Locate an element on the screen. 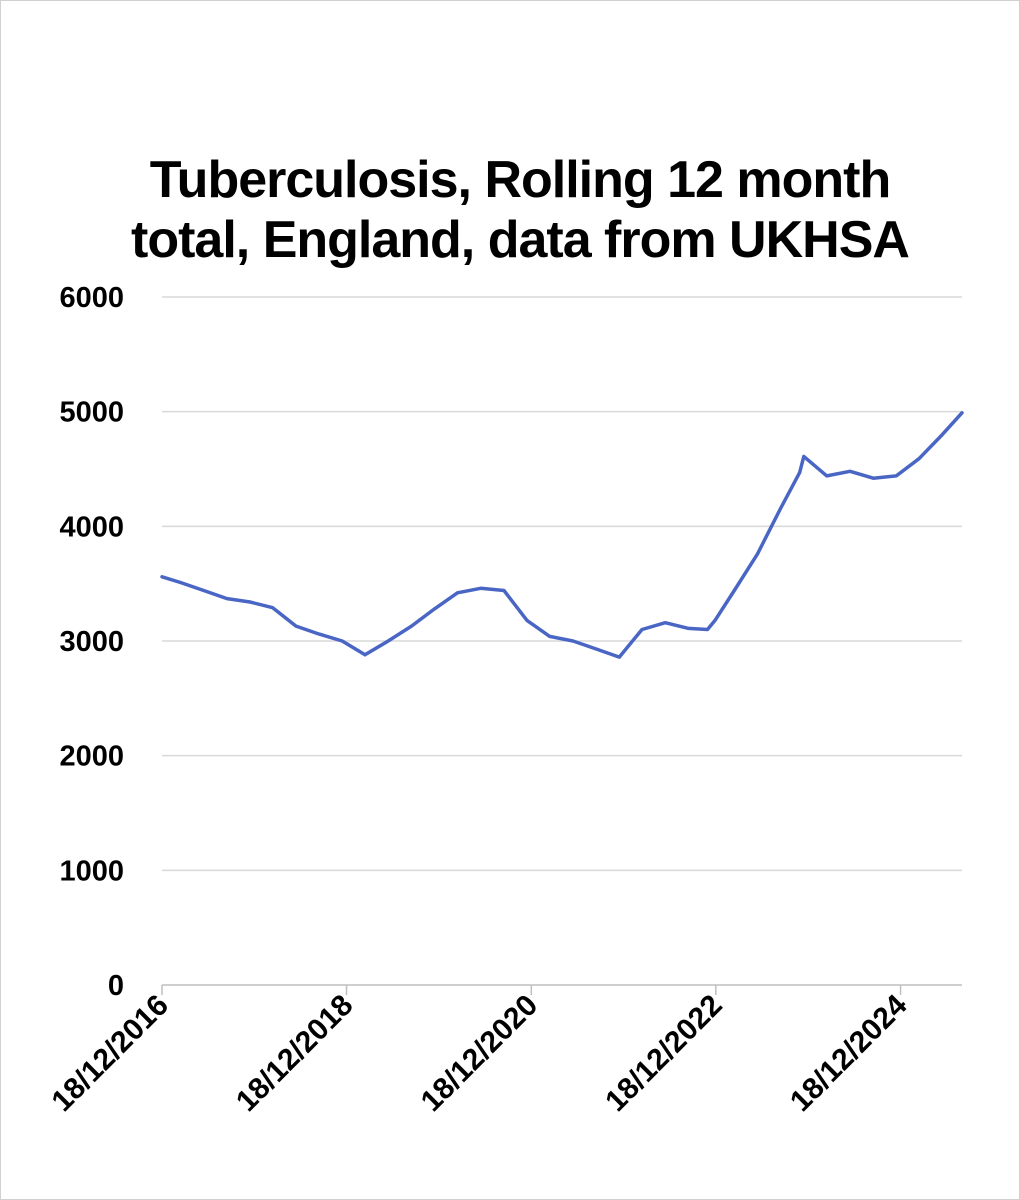 The height and width of the screenshot is (1200, 1020). y-tick-label: 4000 is located at coordinates (91, 527).